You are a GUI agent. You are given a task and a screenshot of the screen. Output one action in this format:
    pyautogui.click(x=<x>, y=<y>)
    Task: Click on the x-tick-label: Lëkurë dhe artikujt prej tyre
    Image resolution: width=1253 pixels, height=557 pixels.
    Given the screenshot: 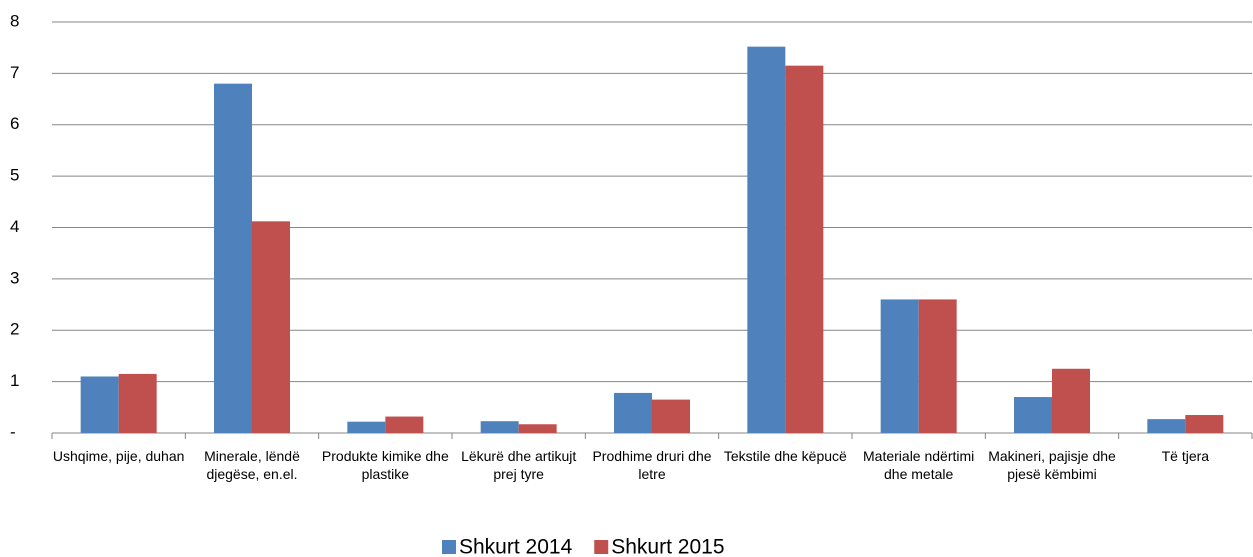 What is the action you would take?
    pyautogui.click(x=519, y=465)
    